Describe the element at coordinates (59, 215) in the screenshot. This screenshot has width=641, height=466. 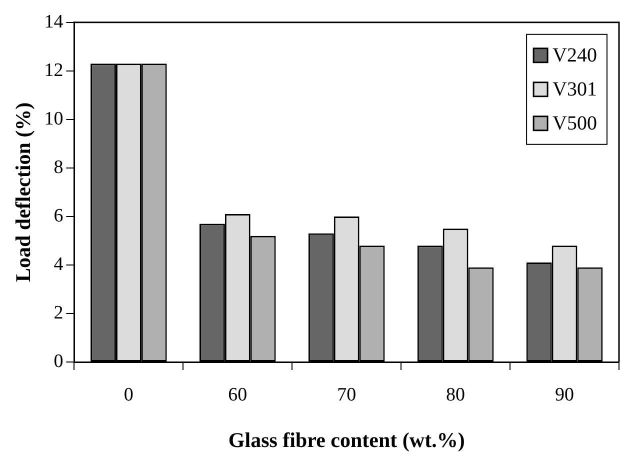
I see `y-tick-label: 6` at that location.